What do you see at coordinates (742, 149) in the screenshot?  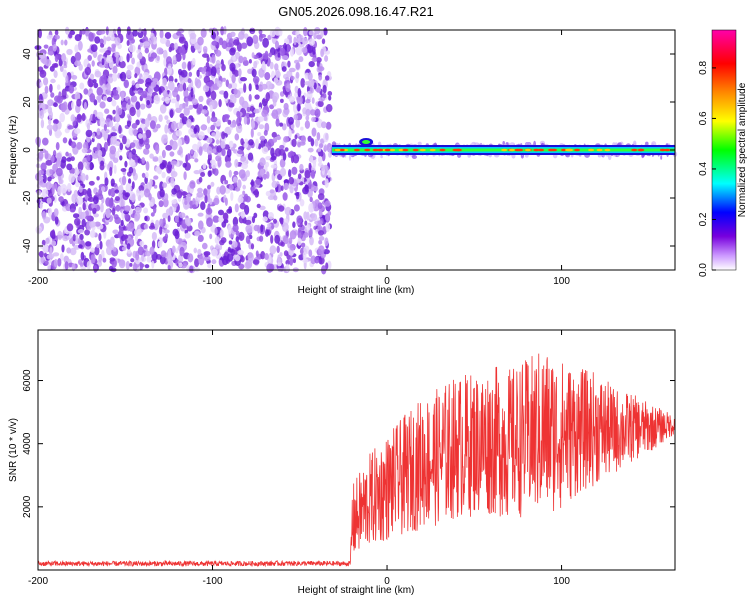 I see `colorbar-label: Normalized spectral amplitude` at bounding box center [742, 149].